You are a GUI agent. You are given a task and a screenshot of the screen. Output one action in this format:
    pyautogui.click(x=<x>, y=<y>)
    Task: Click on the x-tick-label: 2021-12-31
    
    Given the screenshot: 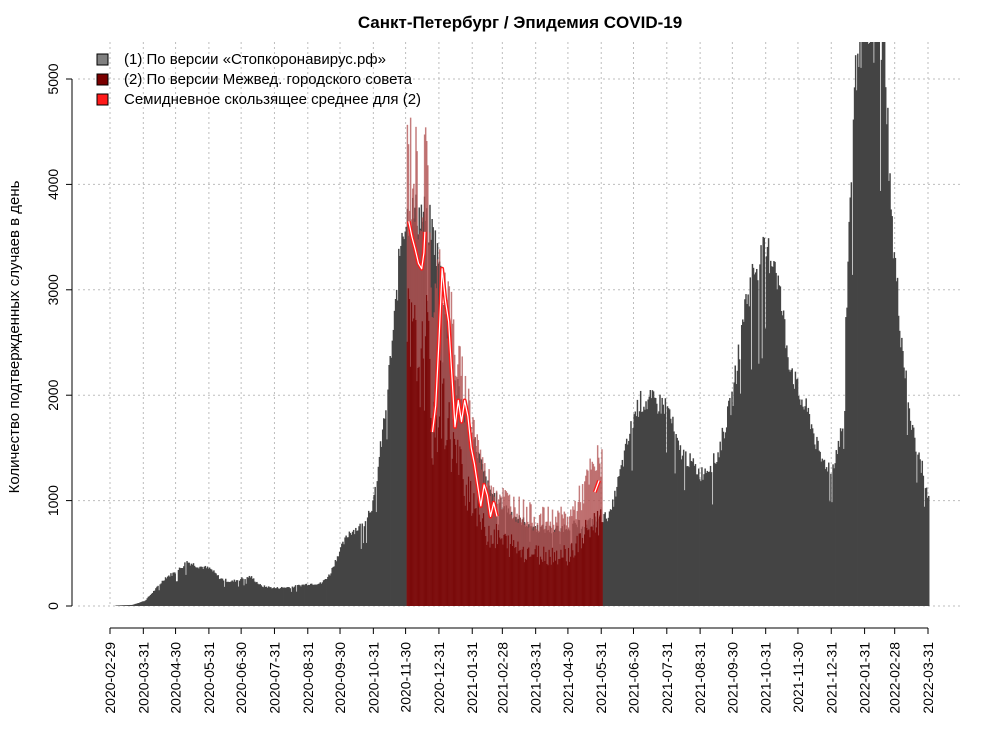 What is the action you would take?
    pyautogui.click(x=831, y=678)
    